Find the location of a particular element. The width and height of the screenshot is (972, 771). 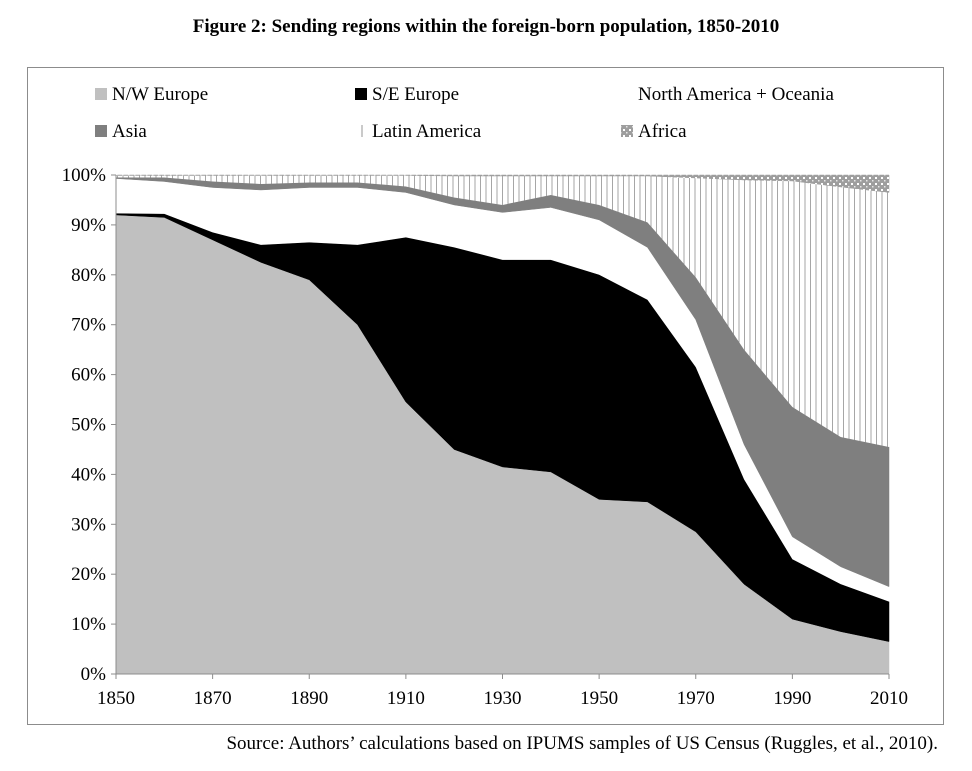

legend-item-n-w-europe: N/W Europe is located at coordinates (151, 94).